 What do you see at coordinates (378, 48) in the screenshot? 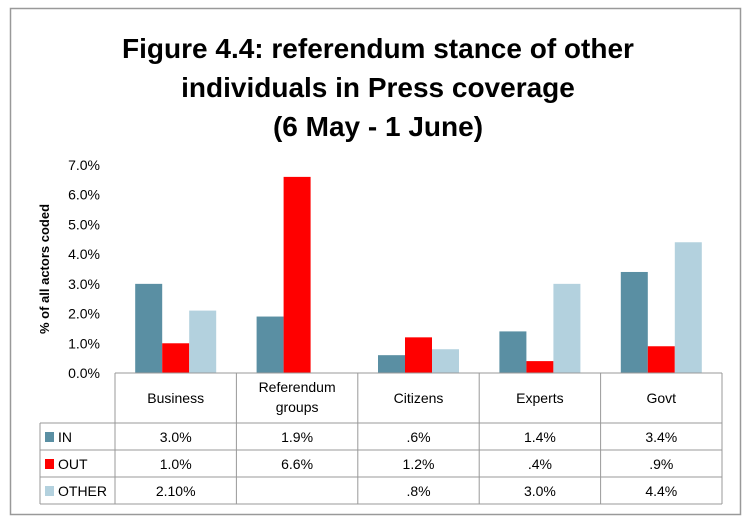
I see `title-line: Figure 4.4: referendum stance of other` at bounding box center [378, 48].